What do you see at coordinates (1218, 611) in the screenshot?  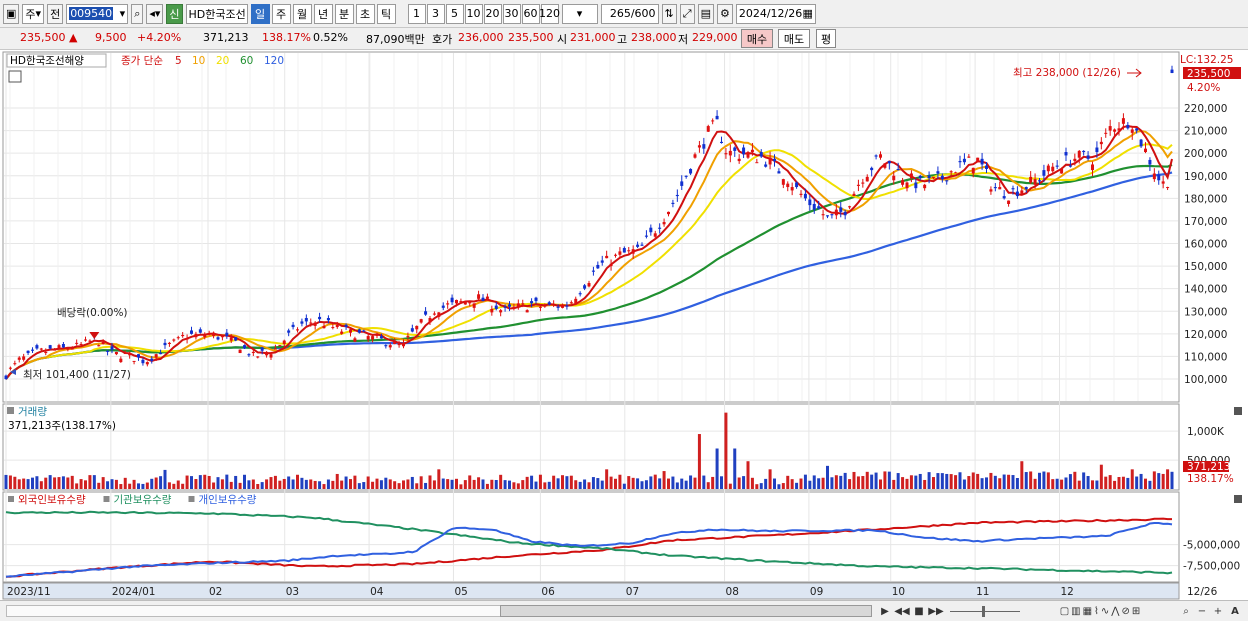 I see `zoom-in-button: +` at bounding box center [1218, 611].